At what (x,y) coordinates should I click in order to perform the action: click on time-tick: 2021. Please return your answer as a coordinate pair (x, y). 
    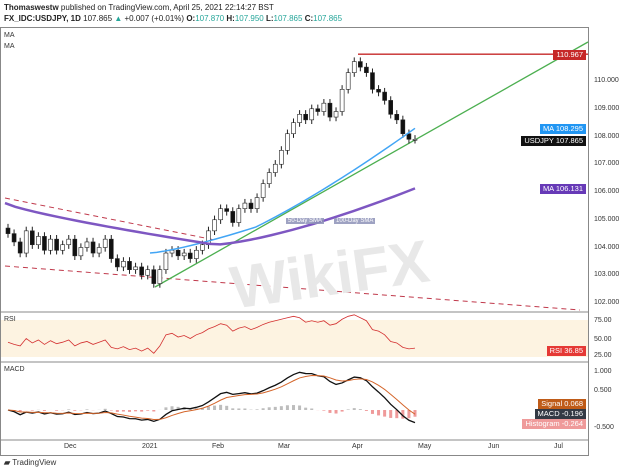
    Looking at the image, I should click on (150, 446).